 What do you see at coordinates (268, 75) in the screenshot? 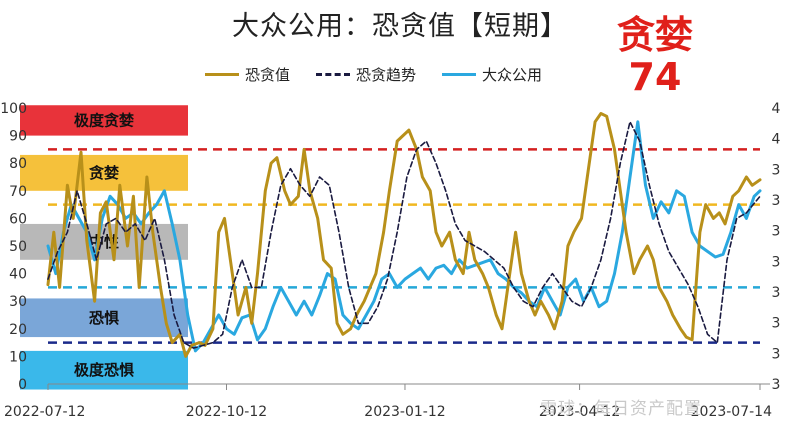
I see `legend-label-fear-greed: 恐贪值` at bounding box center [268, 75].